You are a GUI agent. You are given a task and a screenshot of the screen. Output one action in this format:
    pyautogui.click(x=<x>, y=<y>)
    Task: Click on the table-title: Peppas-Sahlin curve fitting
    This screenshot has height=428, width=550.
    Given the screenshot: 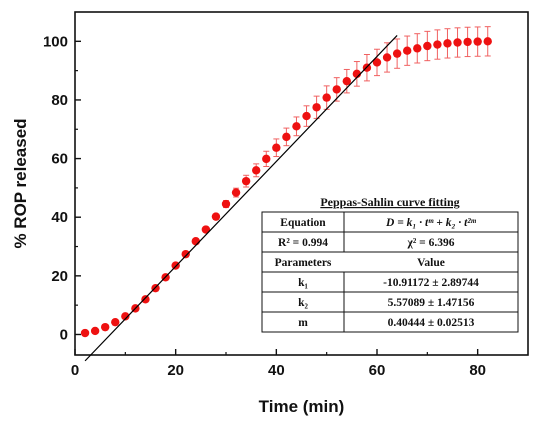 What is the action you would take?
    pyautogui.click(x=389, y=202)
    